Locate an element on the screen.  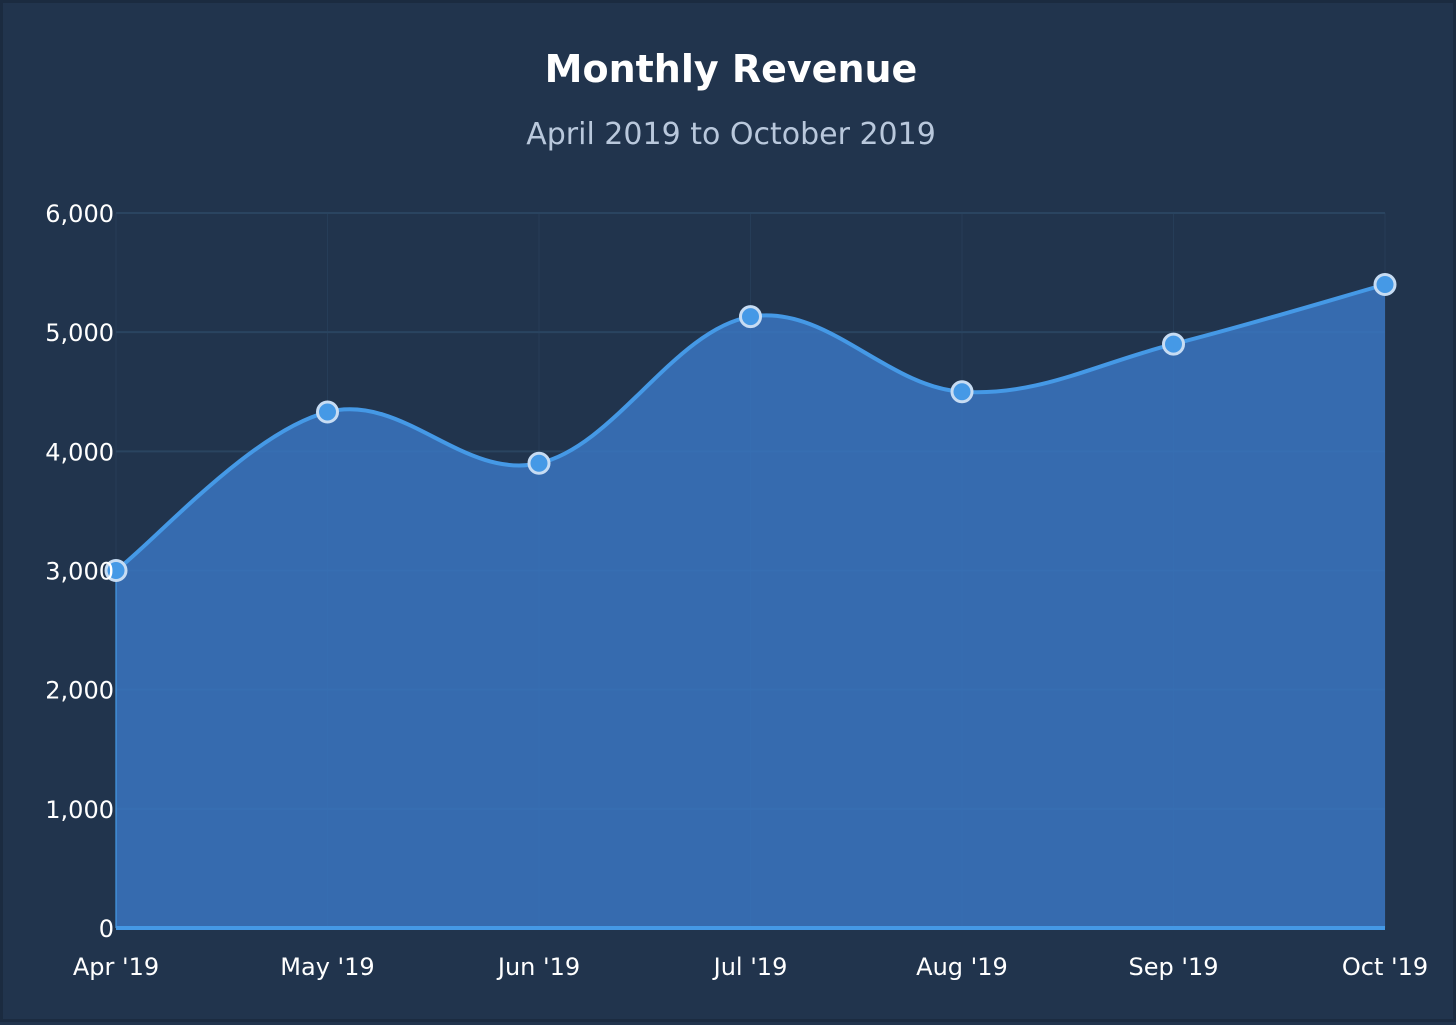
chart-subtitle: April 2019 to October 2019 is located at coordinates (731, 134).